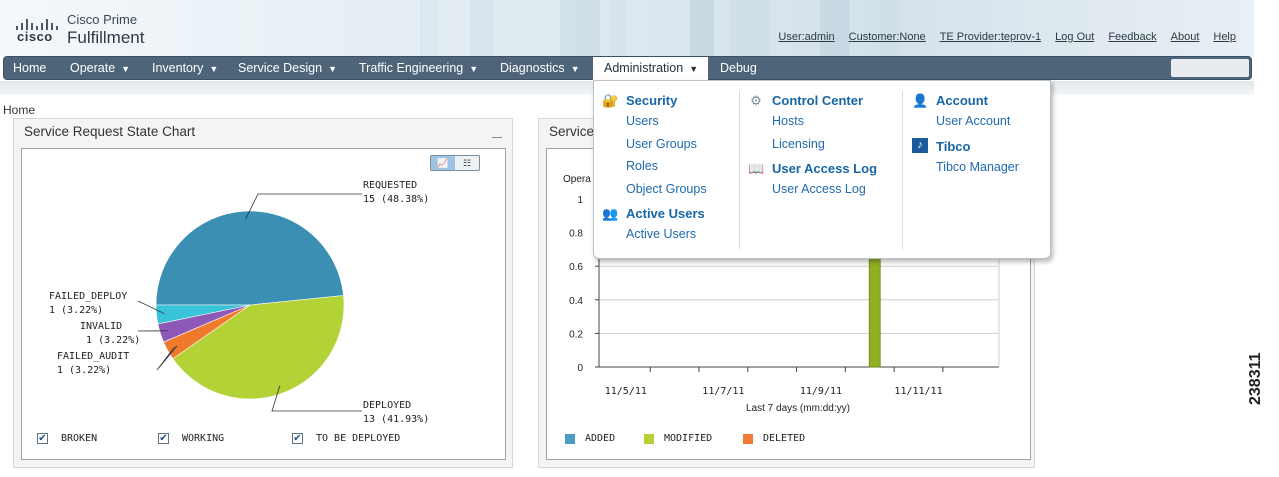  I want to click on x-axis-label: Last 7 days (mm:dd:yy), so click(798, 408).